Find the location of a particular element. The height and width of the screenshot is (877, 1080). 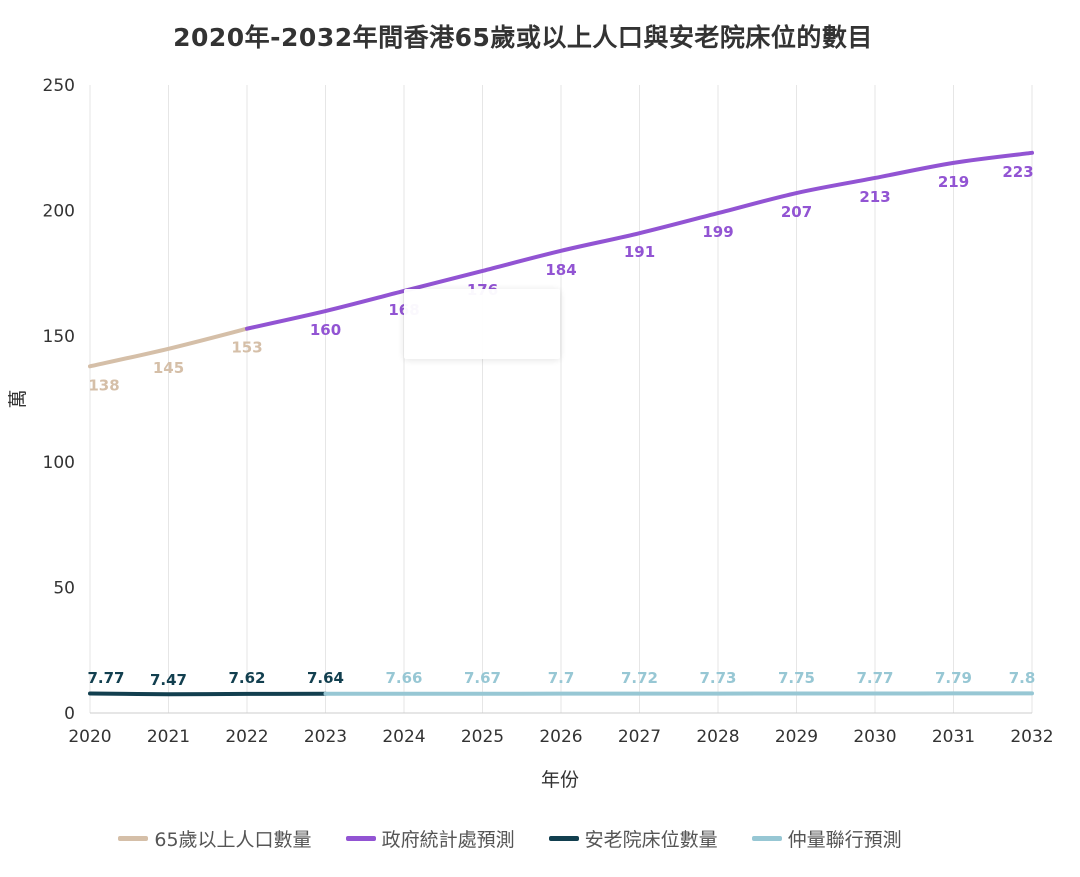

legend-label: 仲量聯行預測 is located at coordinates (844, 840).